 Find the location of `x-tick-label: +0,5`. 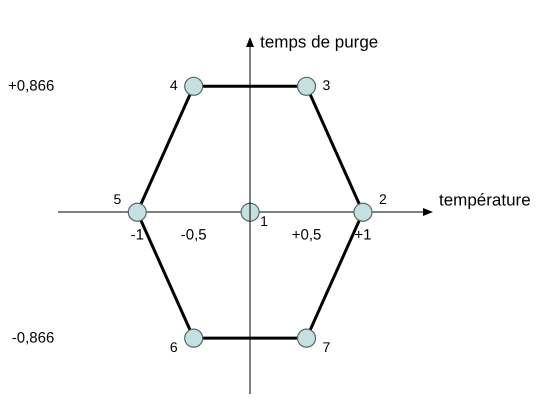

x-tick-label: +0,5 is located at coordinates (307, 235).